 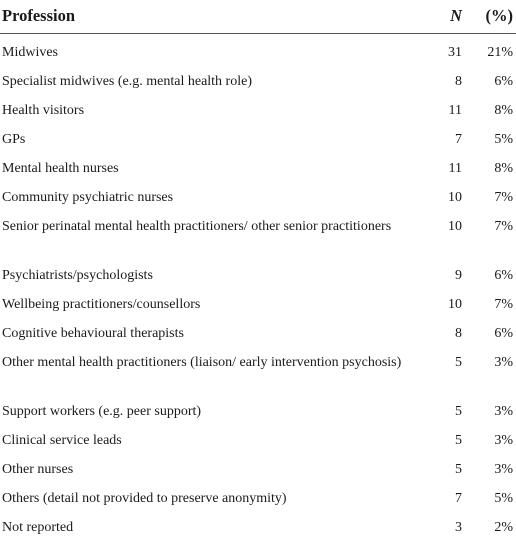 What do you see at coordinates (258, 50) in the screenshot?
I see `table-row: Midwives 31 21%` at bounding box center [258, 50].